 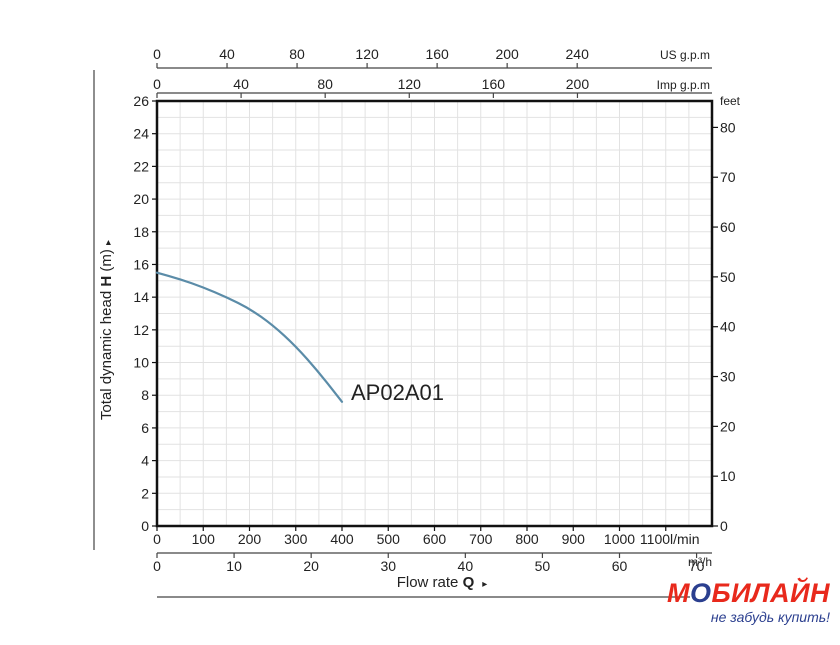 I want to click on y-right-tick-label: 10, so click(x=728, y=476).